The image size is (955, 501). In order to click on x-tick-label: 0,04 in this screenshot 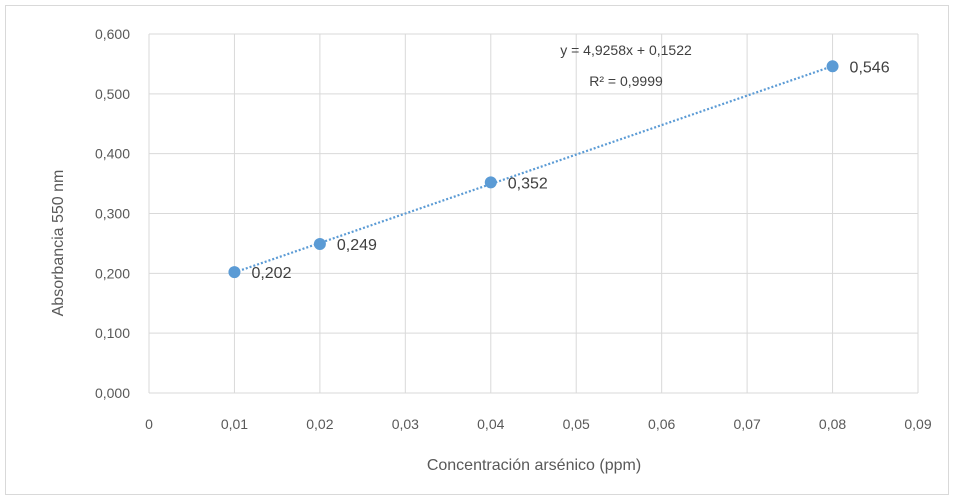, I will do `click(490, 424)`.